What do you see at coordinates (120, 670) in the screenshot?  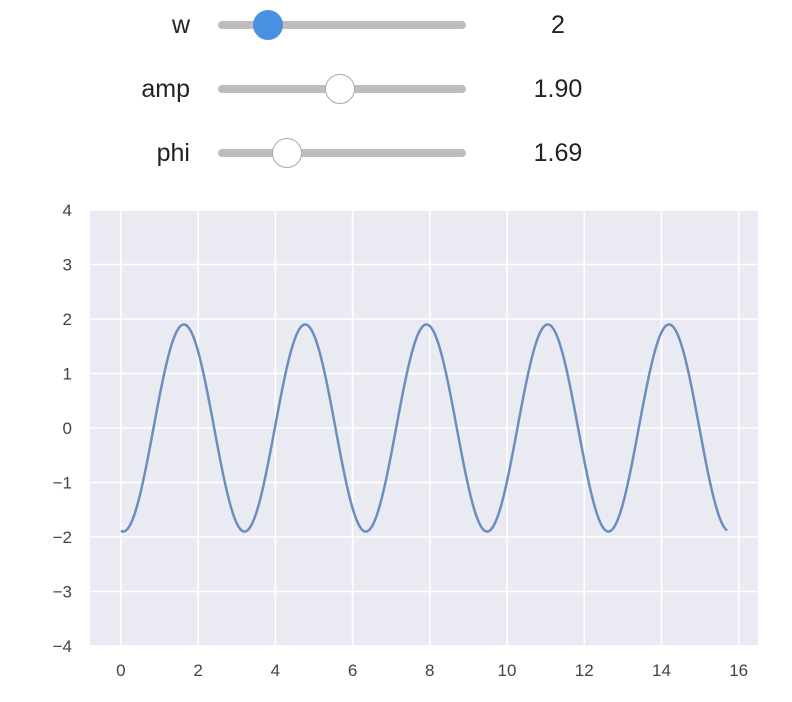 I see `x-tick-label: 0` at bounding box center [120, 670].